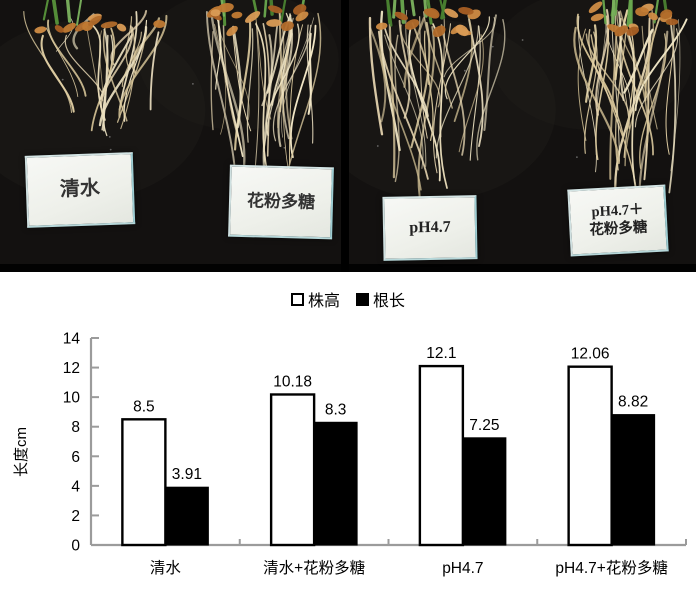 This screenshot has width=696, height=594. Describe the element at coordinates (292, 381) in the screenshot. I see `value-label-plant-height: 10.18` at that location.